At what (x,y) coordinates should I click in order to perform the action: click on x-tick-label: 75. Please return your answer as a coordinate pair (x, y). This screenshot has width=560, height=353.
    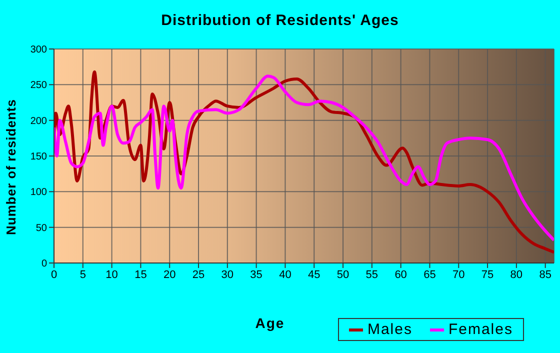
    Looking at the image, I should click on (487, 274).